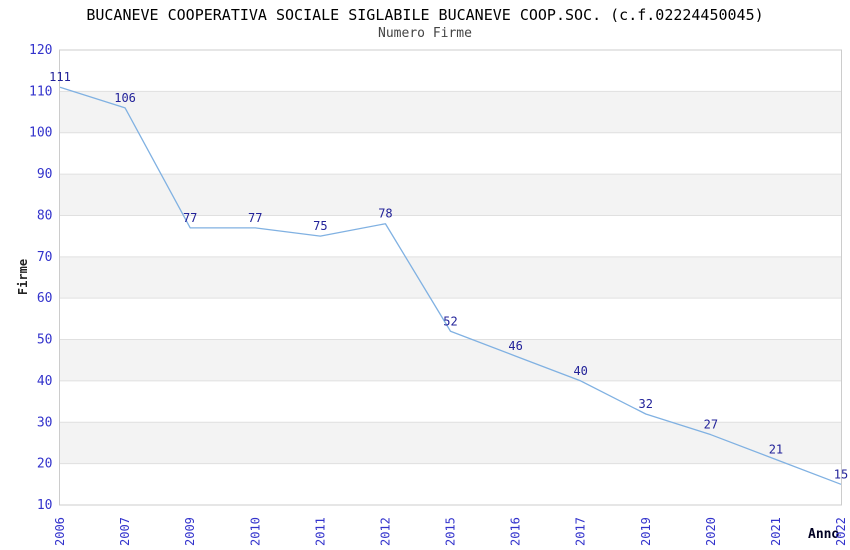  Describe the element at coordinates (824, 534) in the screenshot. I see `x-axis-title: Anno` at that location.